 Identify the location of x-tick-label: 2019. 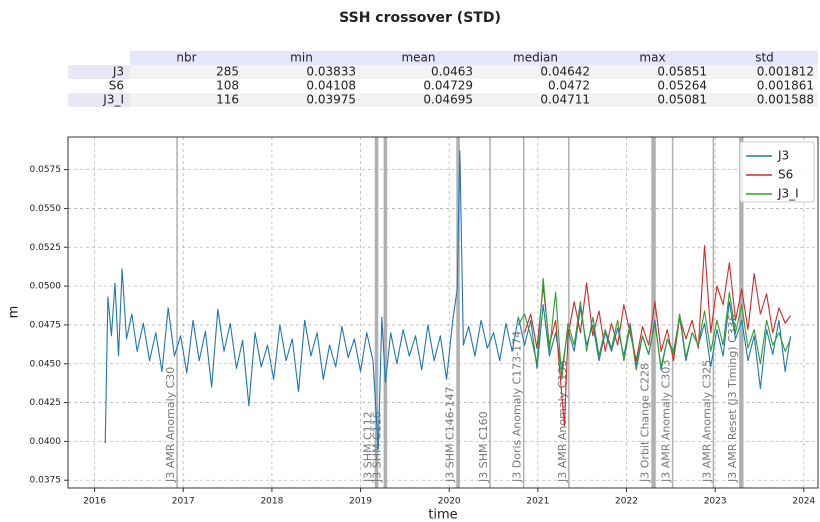
(360, 502).